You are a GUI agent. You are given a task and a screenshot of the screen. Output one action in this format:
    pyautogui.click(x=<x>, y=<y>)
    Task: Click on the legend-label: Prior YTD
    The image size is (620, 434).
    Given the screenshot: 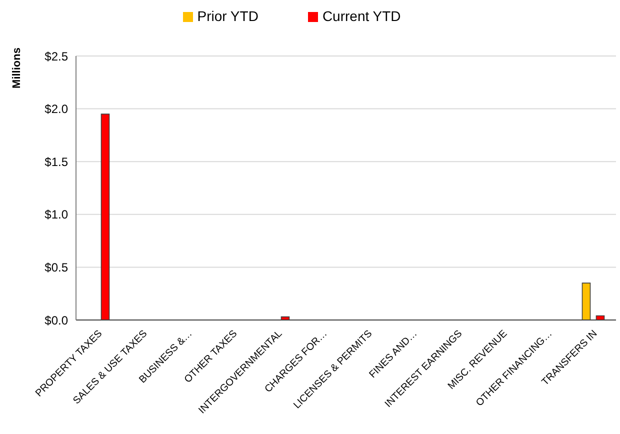 What is the action you would take?
    pyautogui.click(x=227, y=16)
    